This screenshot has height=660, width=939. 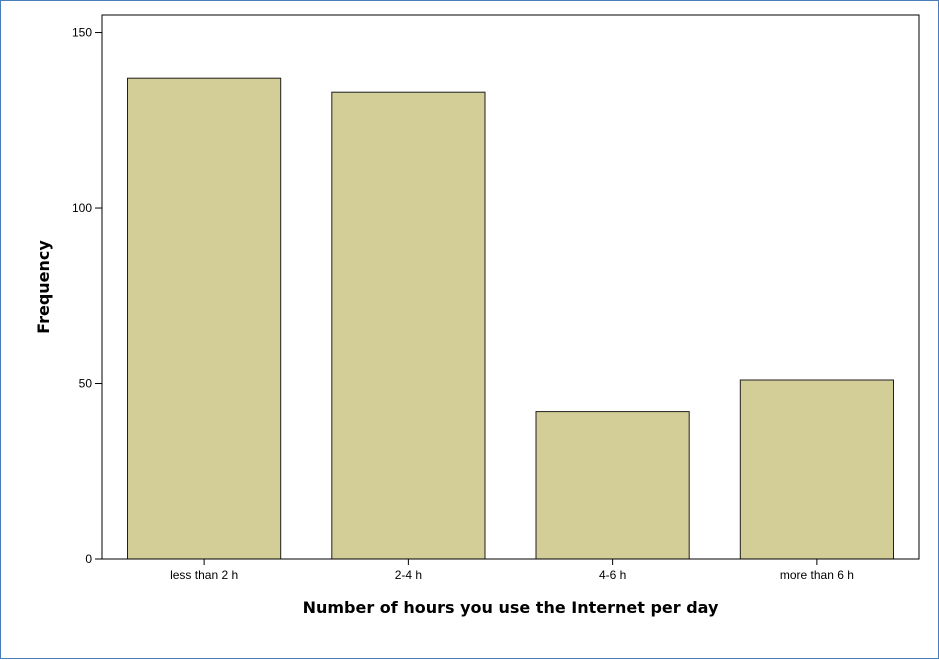 What do you see at coordinates (512, 570) in the screenshot?
I see `x-axis-ticks: less than 2 h 2-4 h 4-6 h more than 6 h` at bounding box center [512, 570].